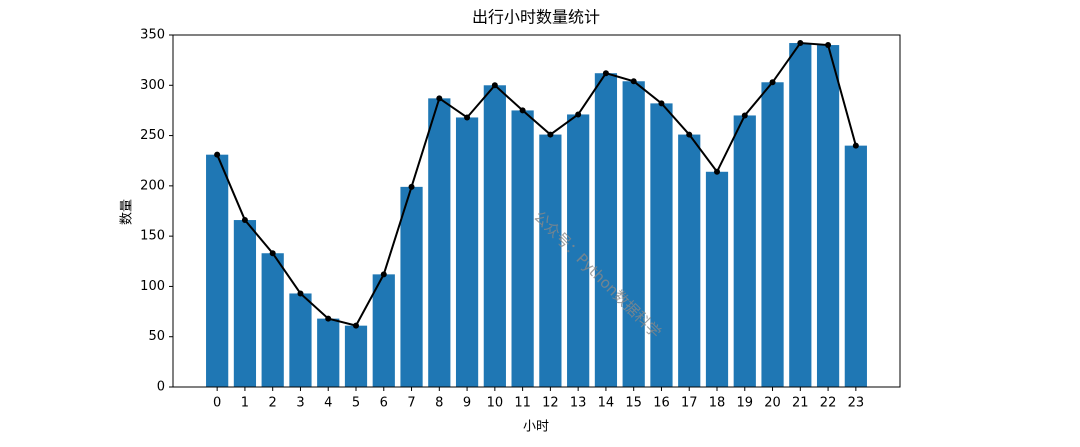 This screenshot has height=447, width=1080. Describe the element at coordinates (152, 286) in the screenshot. I see `y-tick-label: 100` at that location.